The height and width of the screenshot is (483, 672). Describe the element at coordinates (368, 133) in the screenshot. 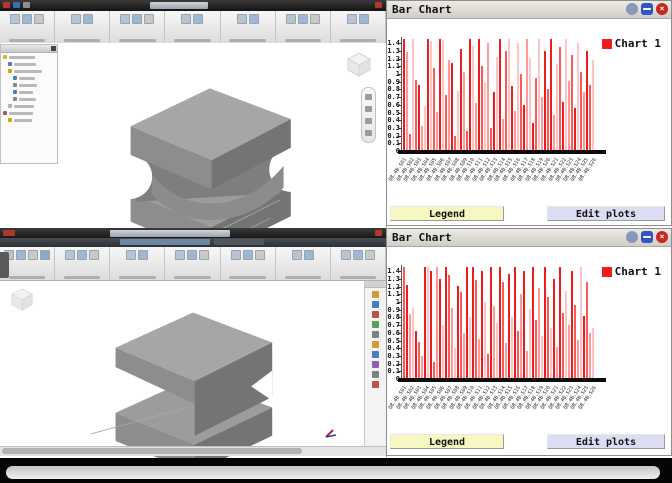

I see `look-icon` at that location.